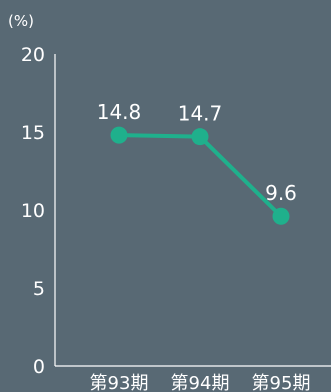 The image size is (331, 392). What do you see at coordinates (200, 175) in the screenshot?
I see `series-line` at bounding box center [200, 175].